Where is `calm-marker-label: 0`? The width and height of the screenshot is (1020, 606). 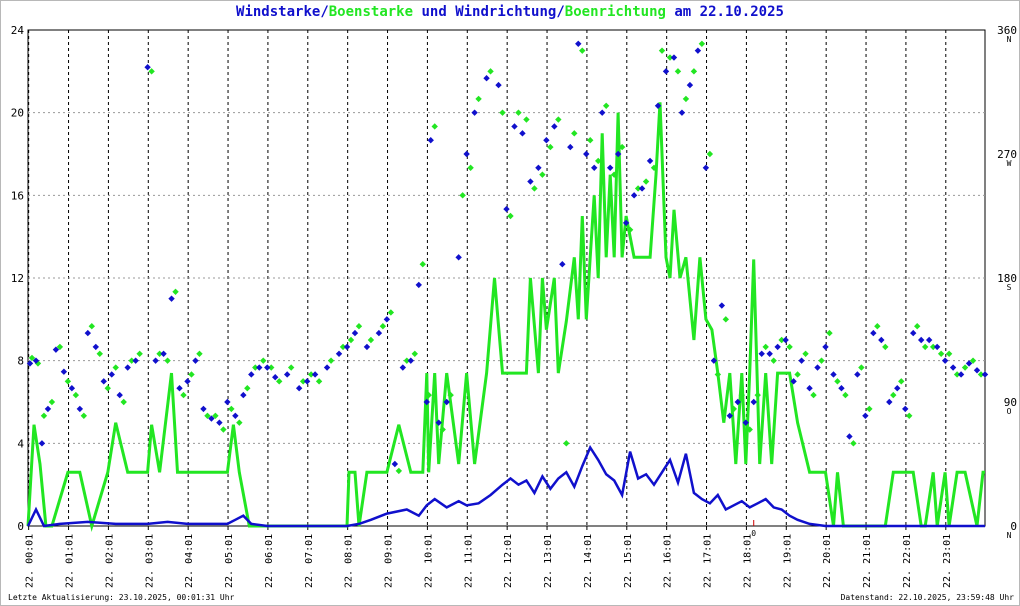 calm-marker-label: 0 is located at coordinates (753, 533).